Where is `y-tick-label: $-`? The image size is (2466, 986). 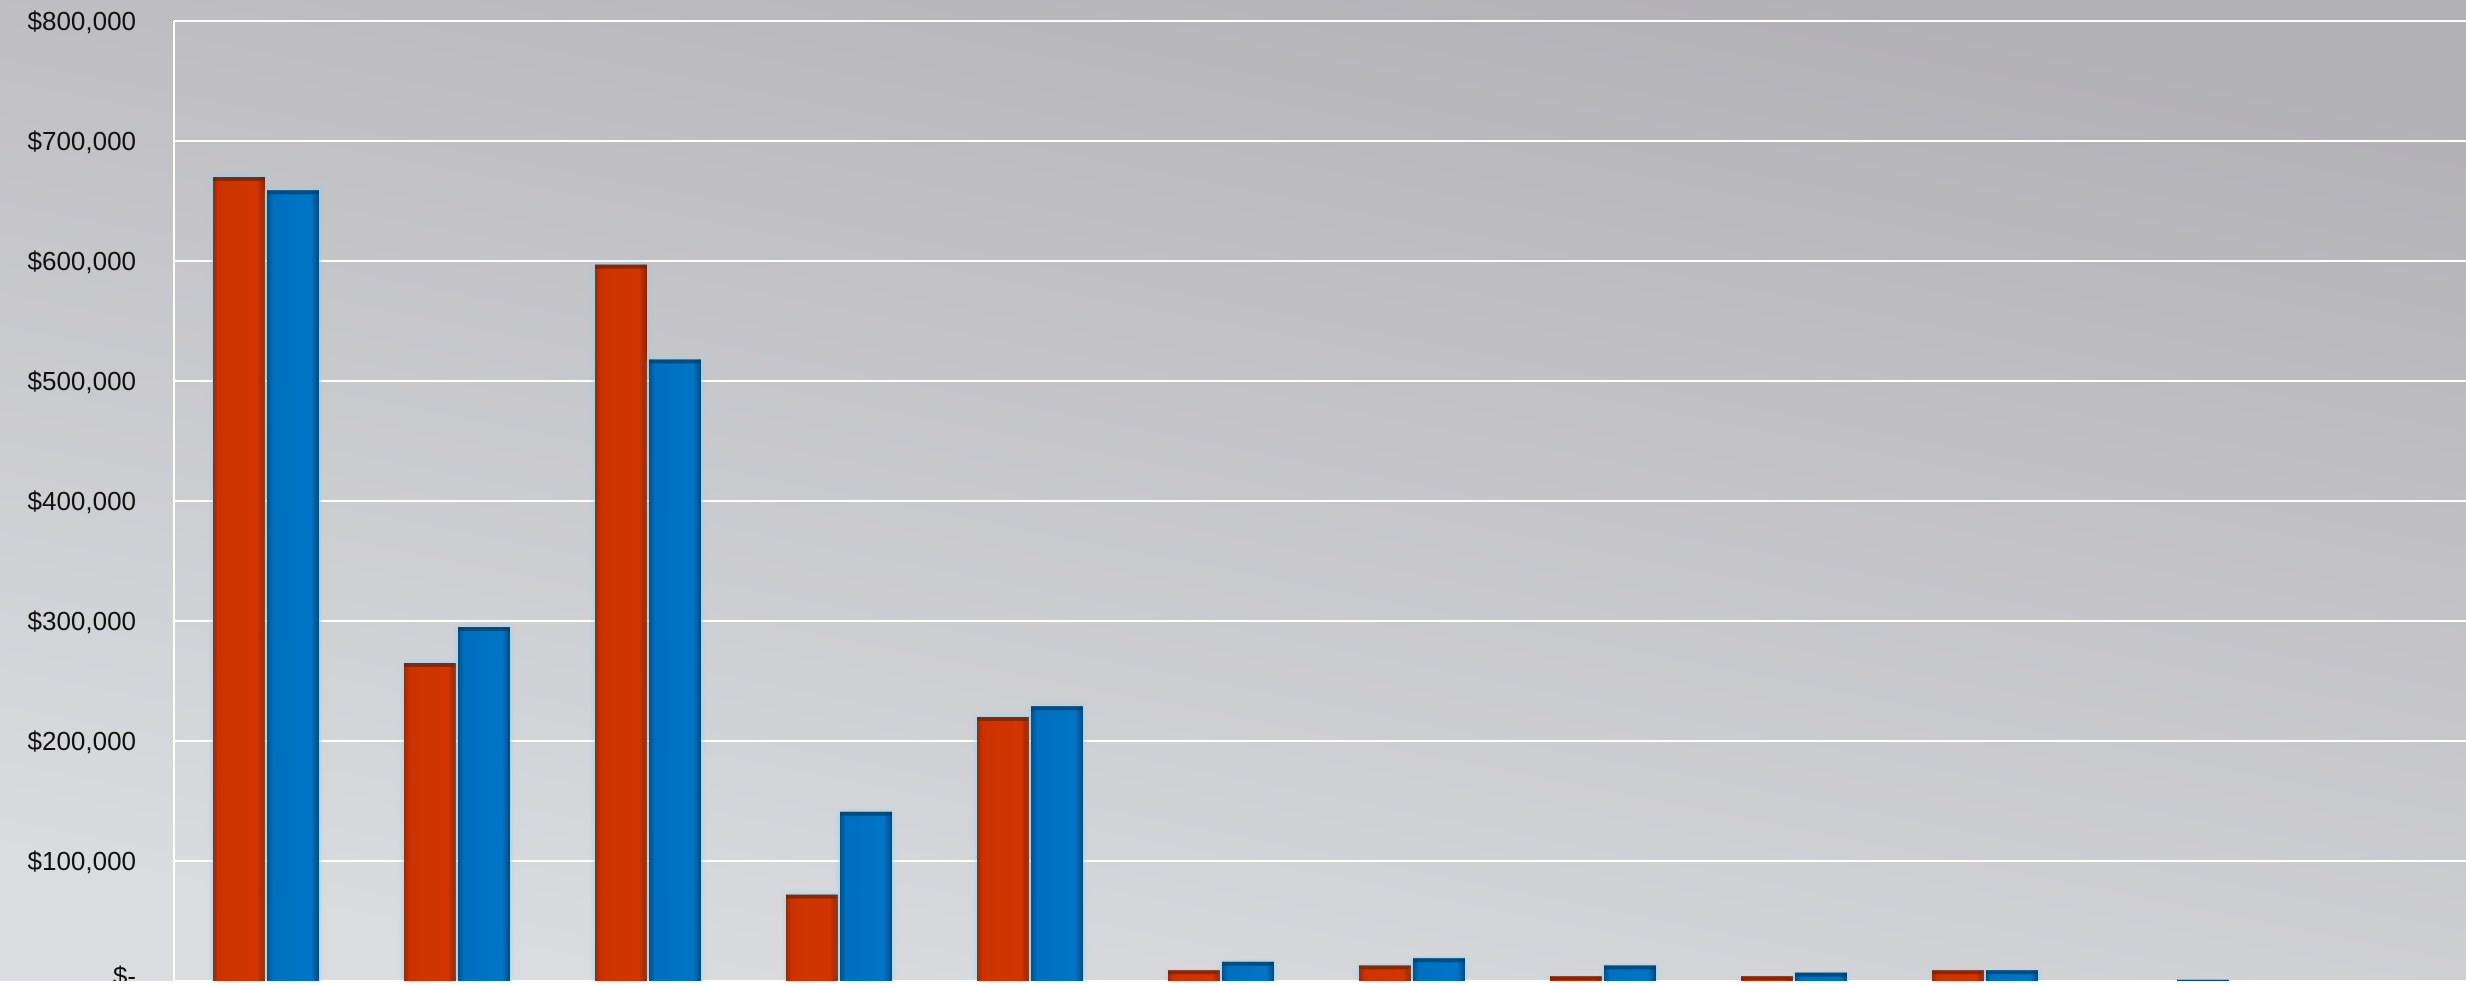
y-tick-label: $- is located at coordinates (124, 971).